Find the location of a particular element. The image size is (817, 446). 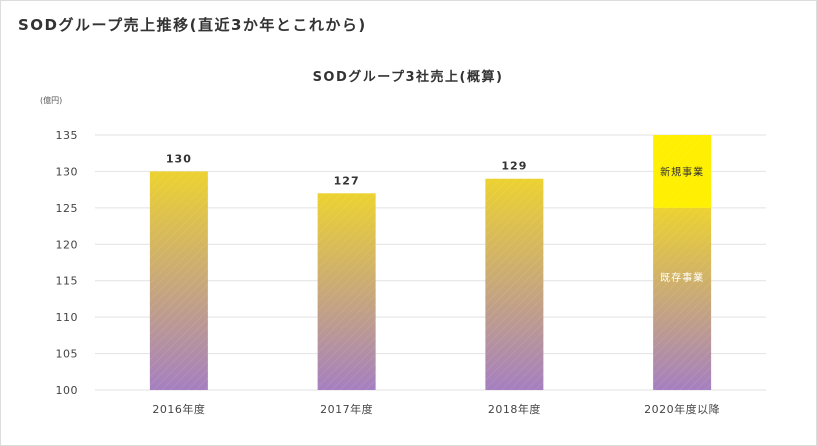

y-axis: 100 105 110 115 120 125 130 135 is located at coordinates (67, 263).